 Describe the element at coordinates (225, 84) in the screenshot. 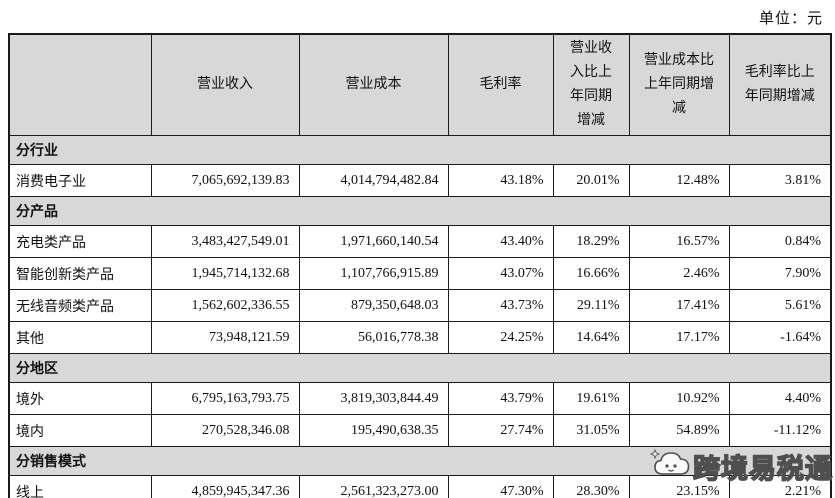

I see `column-header: 营业收入` at that location.